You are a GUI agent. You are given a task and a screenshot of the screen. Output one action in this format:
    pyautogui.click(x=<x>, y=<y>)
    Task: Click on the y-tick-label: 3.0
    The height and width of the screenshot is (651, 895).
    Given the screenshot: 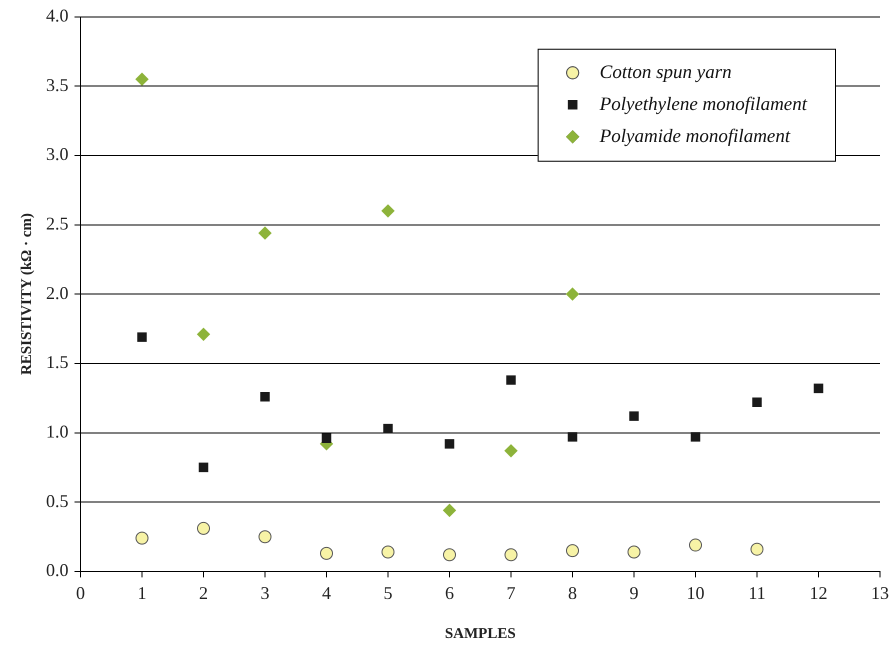 What is the action you would take?
    pyautogui.click(x=57, y=154)
    